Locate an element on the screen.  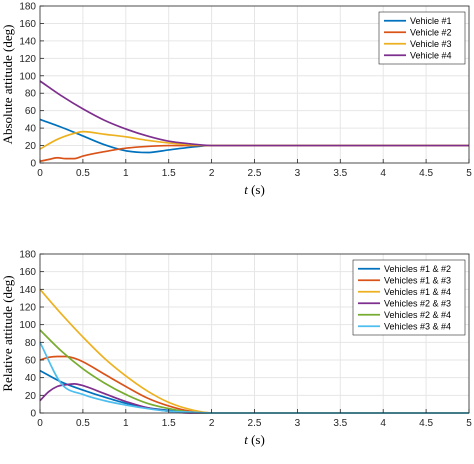
legend-label: Vehicles #2 & #4 is located at coordinates (417, 315).